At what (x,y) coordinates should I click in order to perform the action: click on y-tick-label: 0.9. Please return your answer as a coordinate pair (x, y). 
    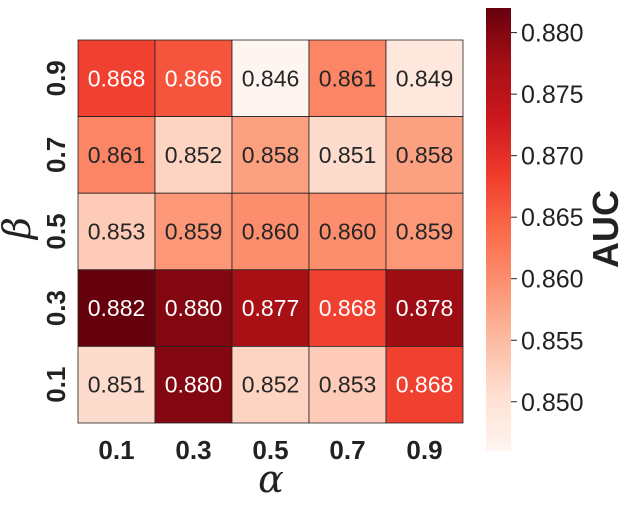
    Looking at the image, I should click on (56, 78).